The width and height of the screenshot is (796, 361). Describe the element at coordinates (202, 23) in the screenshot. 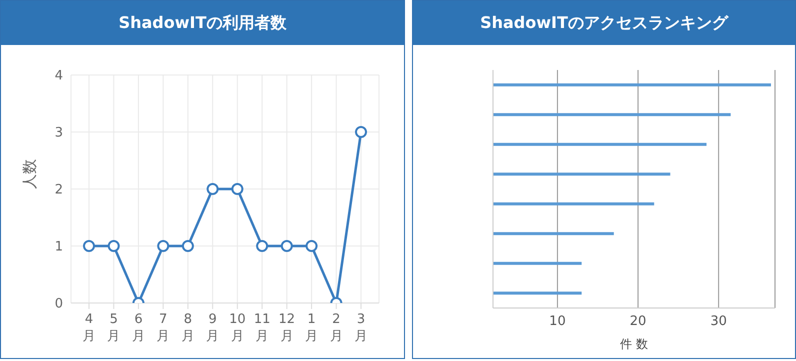

I see `chart-title: ShadowITの利用者数` at that location.